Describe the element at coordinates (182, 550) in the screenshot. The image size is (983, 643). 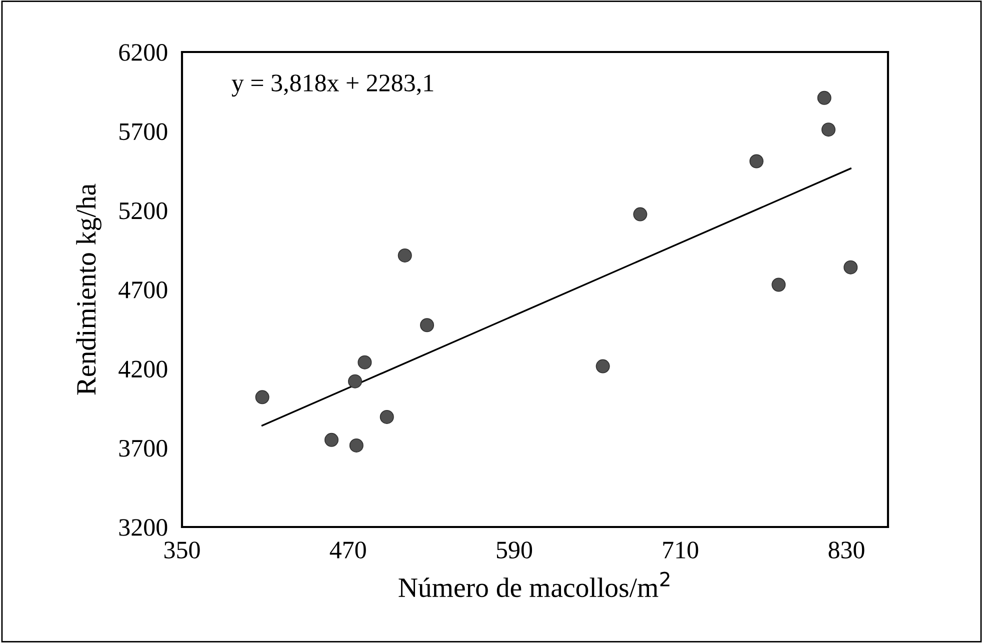
I see `x-tick-label: 350` at that location.